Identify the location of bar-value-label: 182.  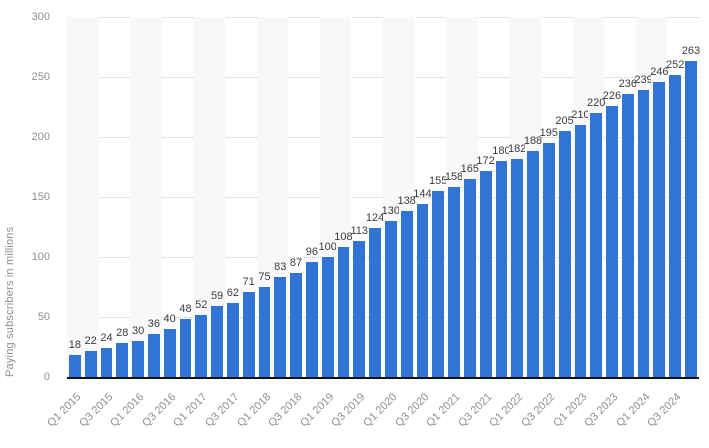
(517, 148).